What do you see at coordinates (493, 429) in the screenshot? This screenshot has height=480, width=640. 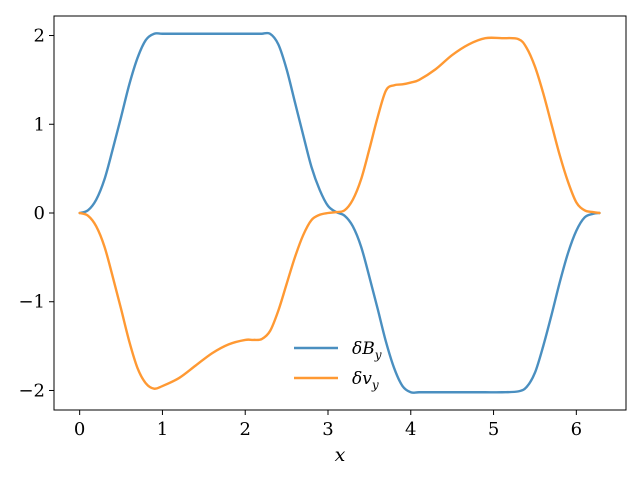 I see `x-tick-label: 5` at bounding box center [493, 429].